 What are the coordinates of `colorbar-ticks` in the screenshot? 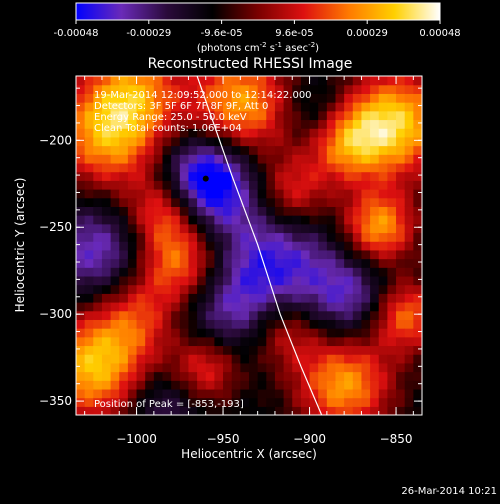 It's located at (258, 22).